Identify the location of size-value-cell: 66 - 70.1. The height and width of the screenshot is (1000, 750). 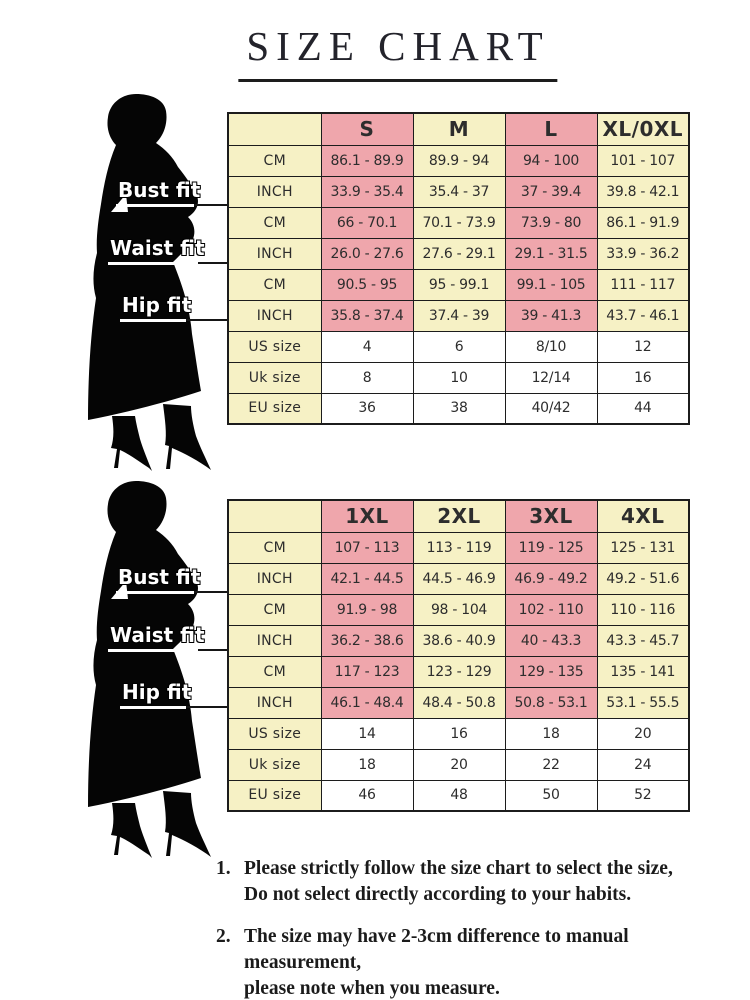
(367, 222).